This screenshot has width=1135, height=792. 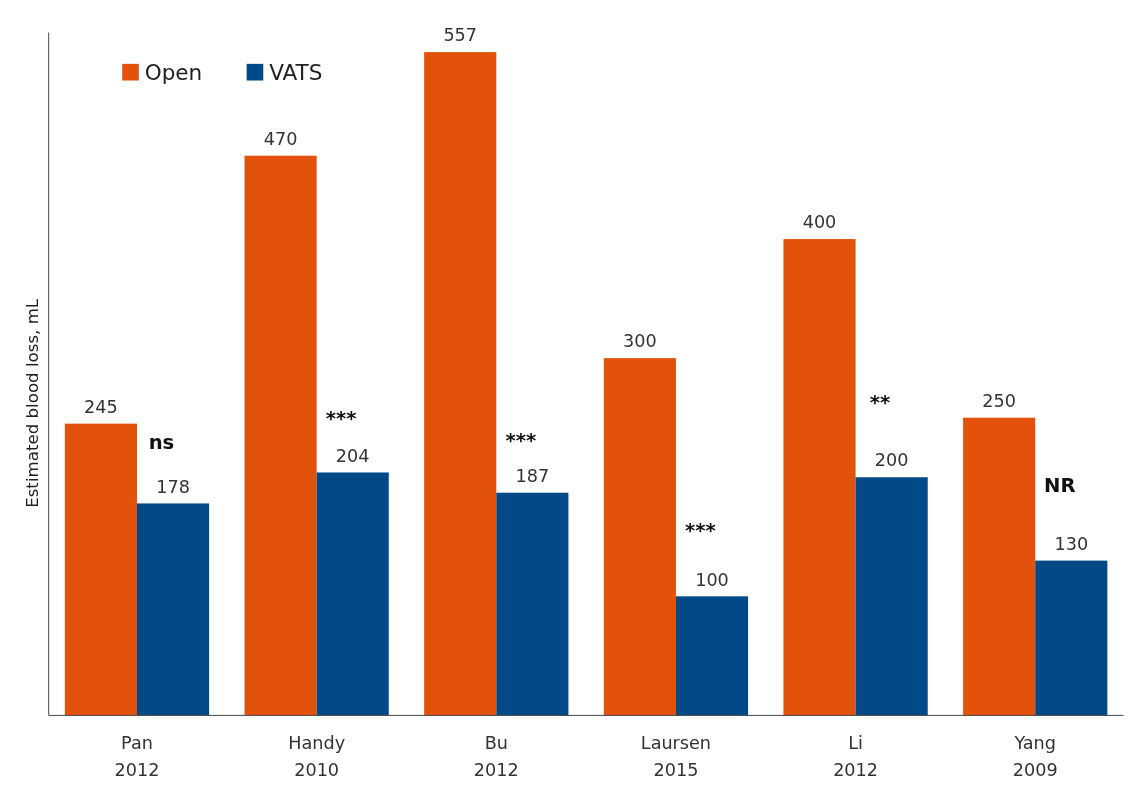 What do you see at coordinates (173, 486) in the screenshot?
I see `data-label: 178` at bounding box center [173, 486].